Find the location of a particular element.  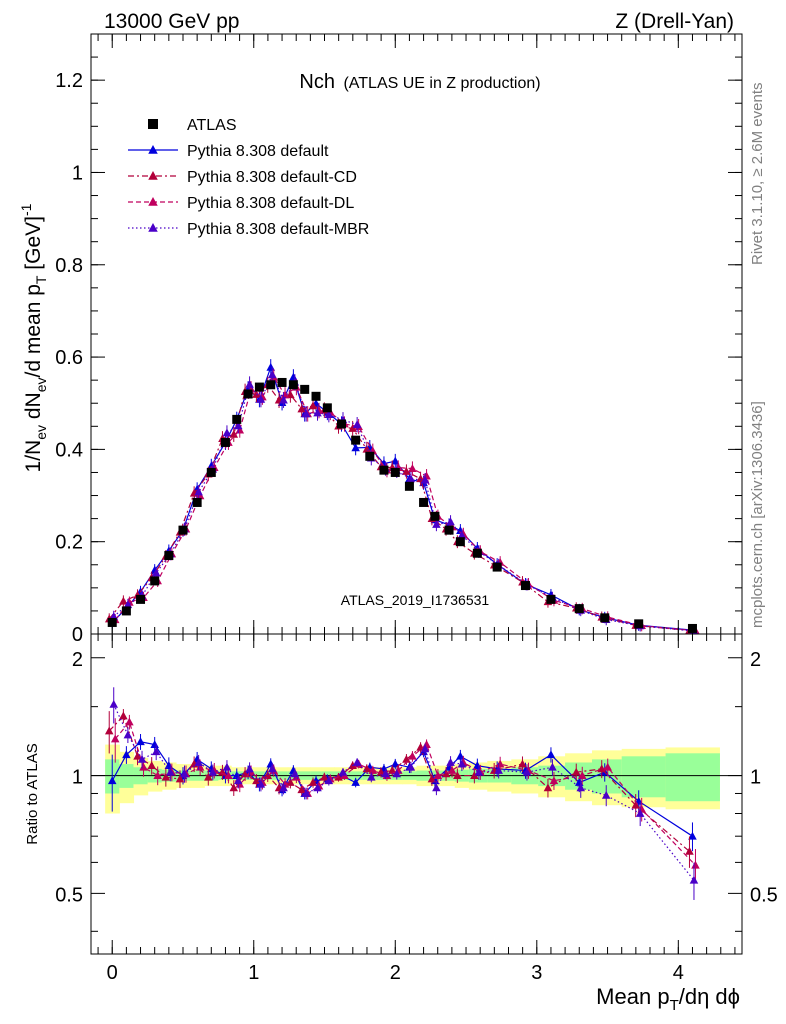

legend-marker-atlas is located at coordinates (153, 124).